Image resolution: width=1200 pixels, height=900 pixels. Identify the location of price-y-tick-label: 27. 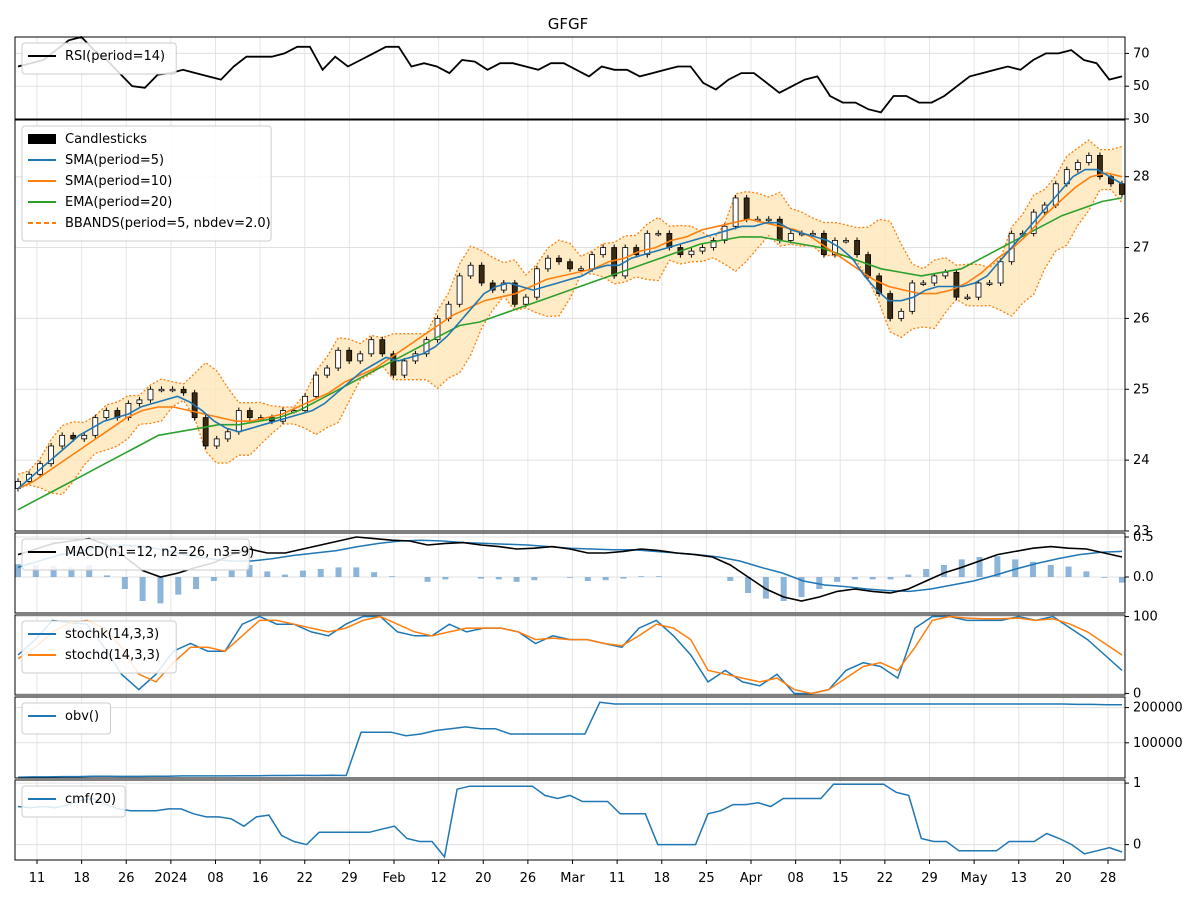
(1141, 248).